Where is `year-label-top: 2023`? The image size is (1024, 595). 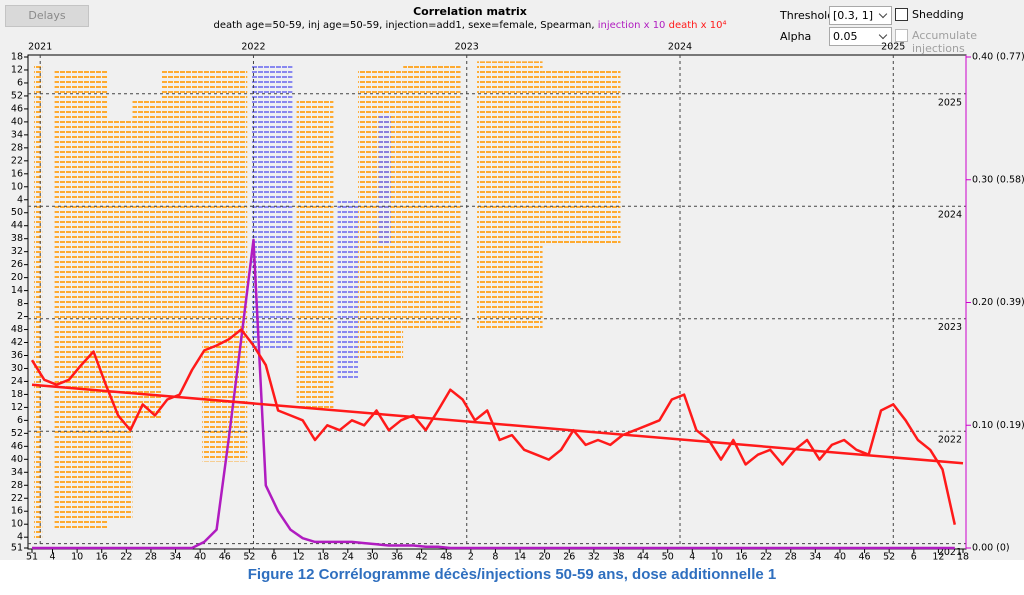 year-label-top: 2023 is located at coordinates (467, 47).